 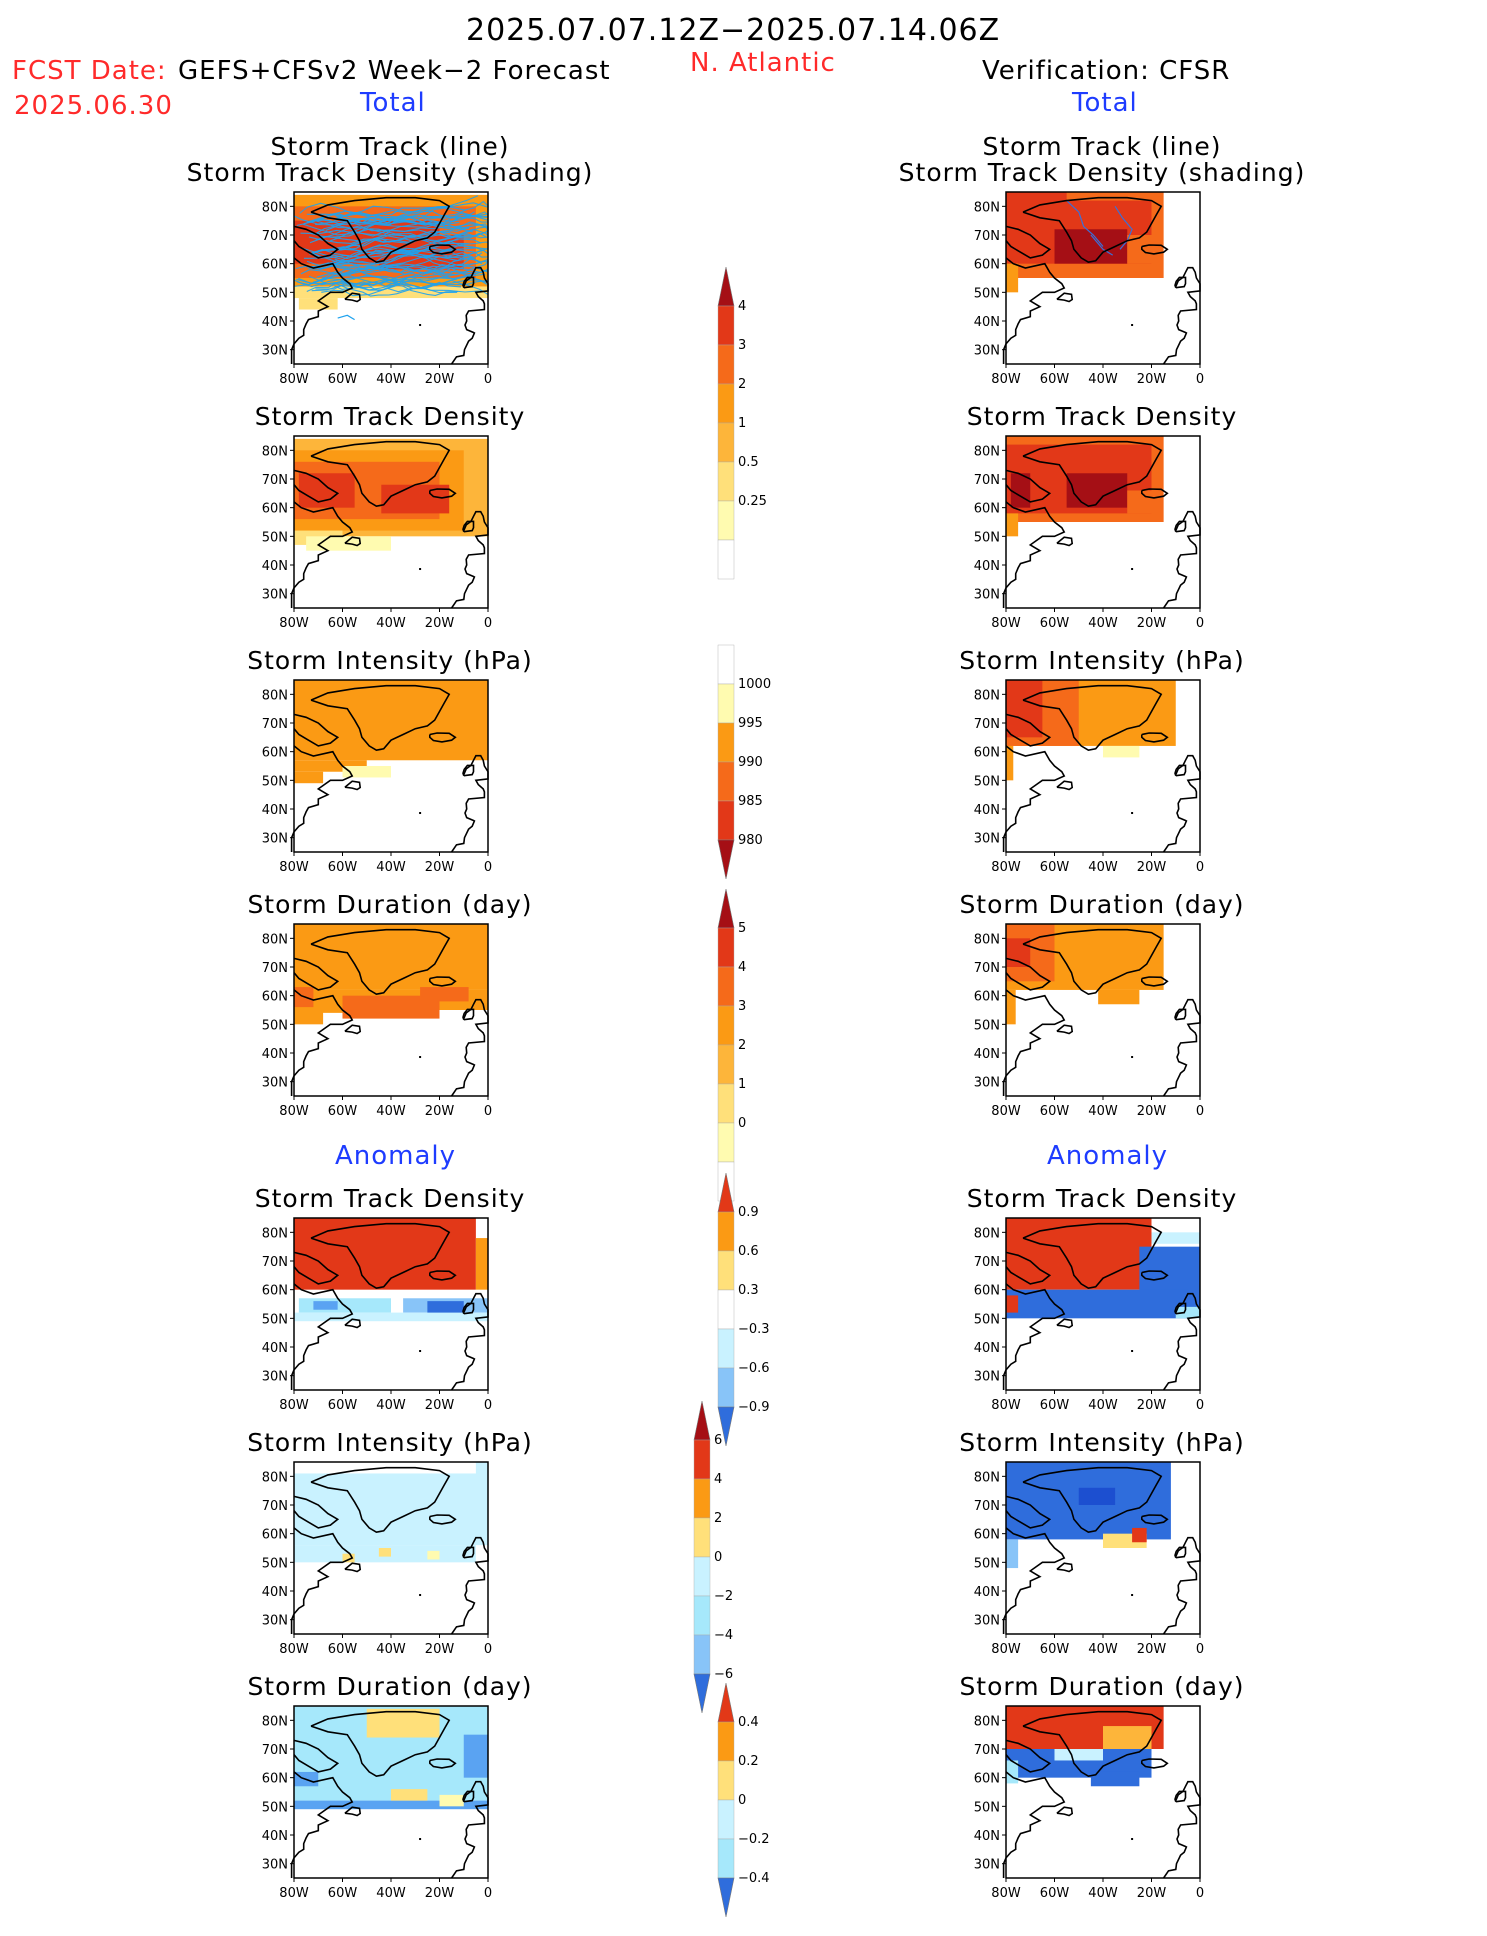 What do you see at coordinates (1081, 538) in the screenshot?
I see `map-right-density: 80N 70N 60N 50N 40N 30N 80W 60W 40W 20W 0` at bounding box center [1081, 538].